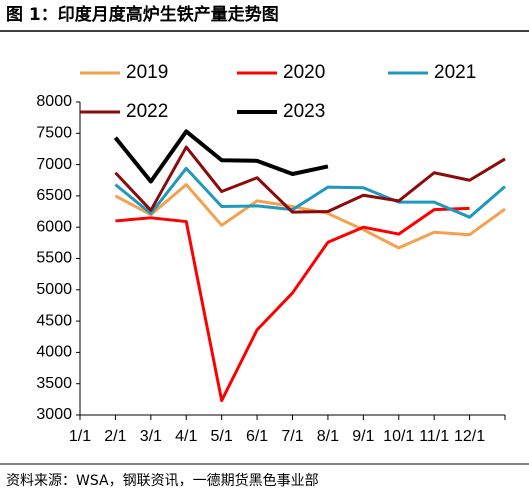 Image resolution: width=529 pixels, height=499 pixels. Describe the element at coordinates (54, 414) in the screenshot. I see `y-tick-label: 3000` at that location.